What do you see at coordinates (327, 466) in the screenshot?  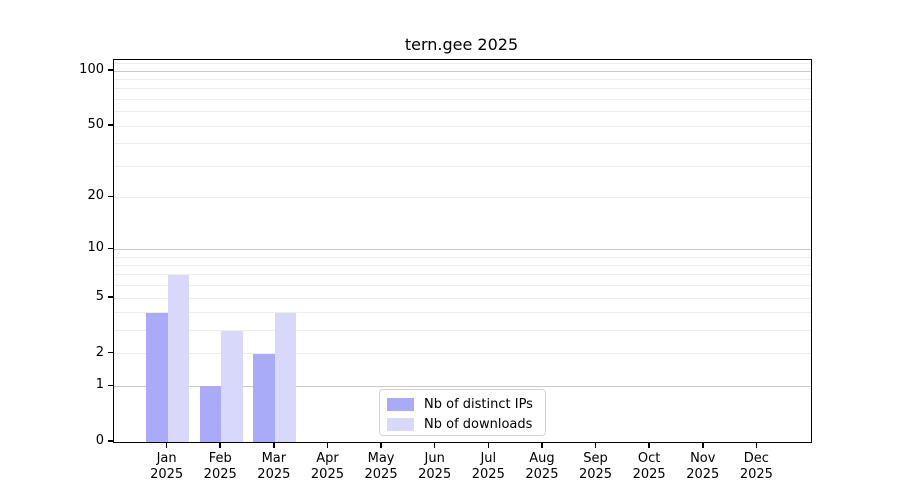 I see `x-tick-label: Apr 2025` at bounding box center [327, 466].